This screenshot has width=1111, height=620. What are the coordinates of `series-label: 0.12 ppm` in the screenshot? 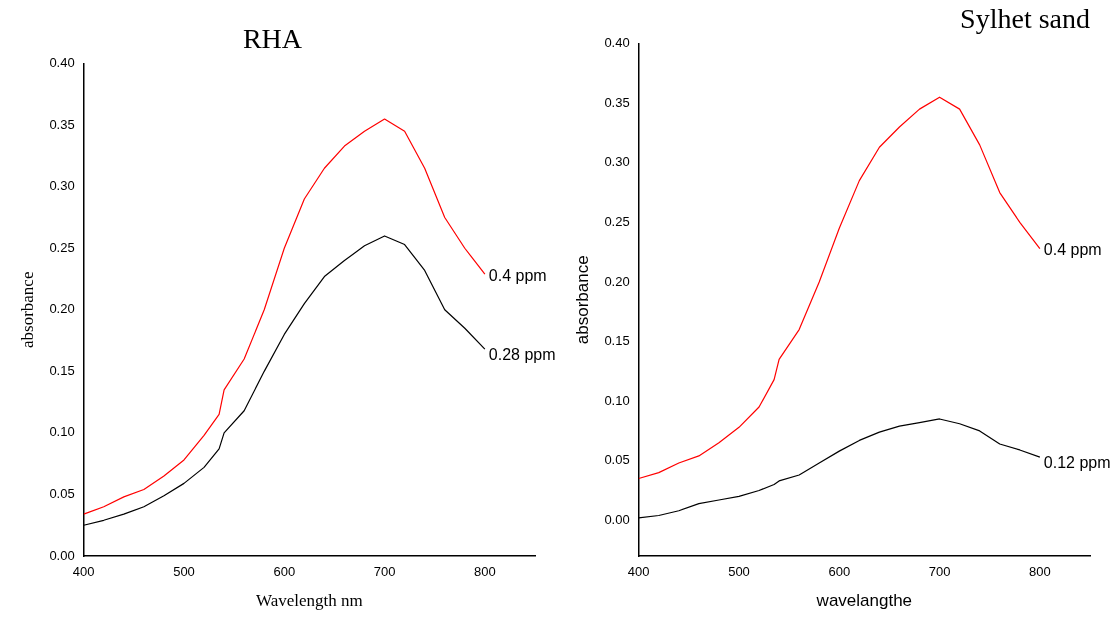 It's located at (1077, 462).